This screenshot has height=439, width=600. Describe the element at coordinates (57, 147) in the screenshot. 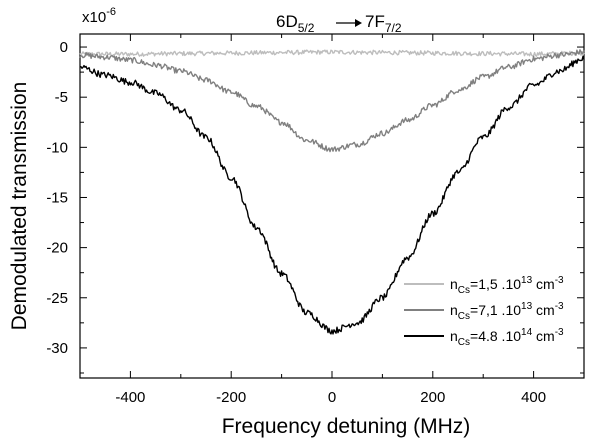

I see `y-tick-label: -10` at that location.